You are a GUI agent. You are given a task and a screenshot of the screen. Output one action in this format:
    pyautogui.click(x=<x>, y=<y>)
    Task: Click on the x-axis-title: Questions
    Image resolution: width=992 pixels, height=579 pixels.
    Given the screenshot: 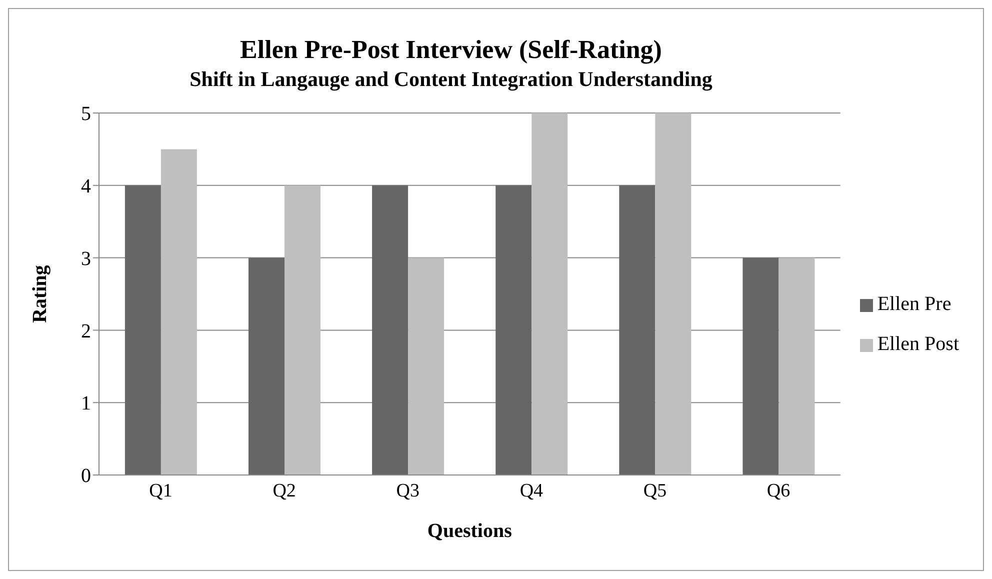 What is the action you would take?
    pyautogui.click(x=469, y=531)
    